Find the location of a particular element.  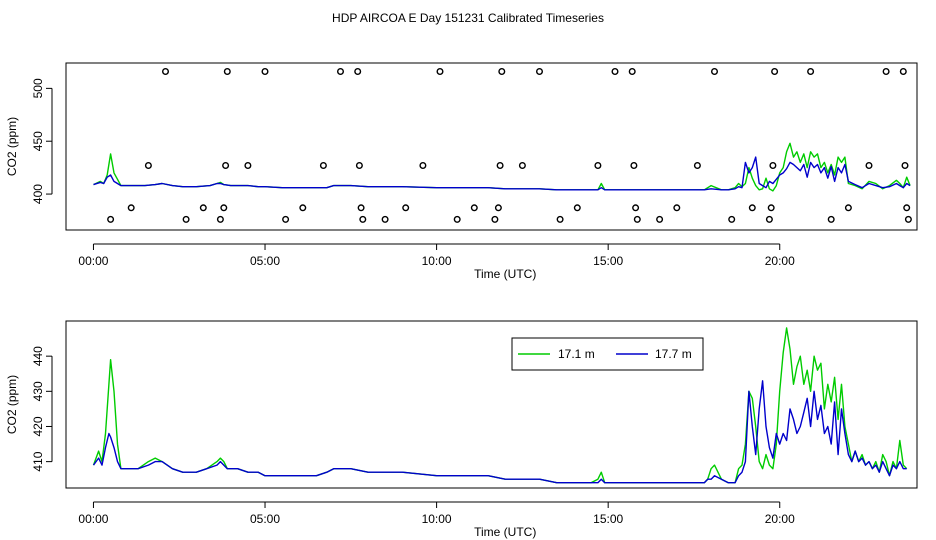

bottom-y-axis-label: CO2 (ppm) is located at coordinates (12, 404).